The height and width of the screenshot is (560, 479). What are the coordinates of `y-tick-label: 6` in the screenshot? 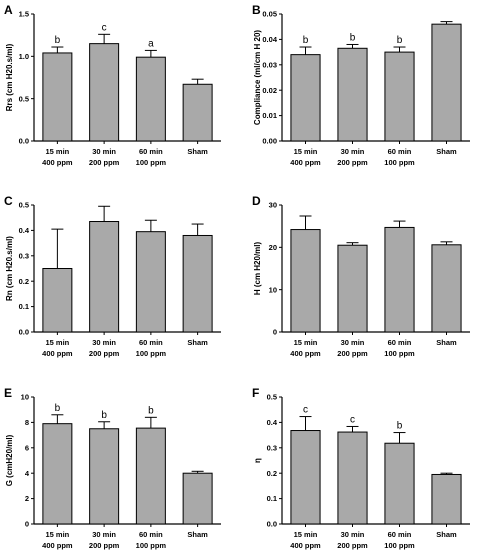 It's located at (27, 447).